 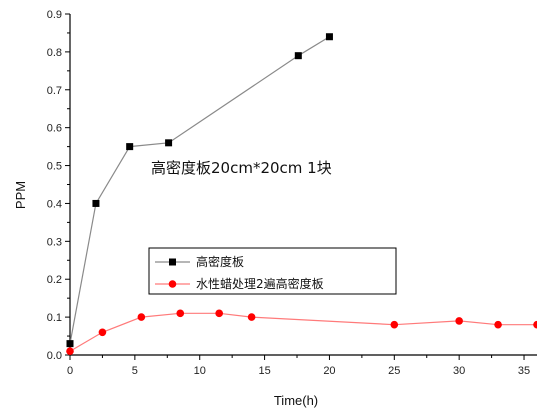 I want to click on x-tick-label: 15, so click(x=264, y=371).